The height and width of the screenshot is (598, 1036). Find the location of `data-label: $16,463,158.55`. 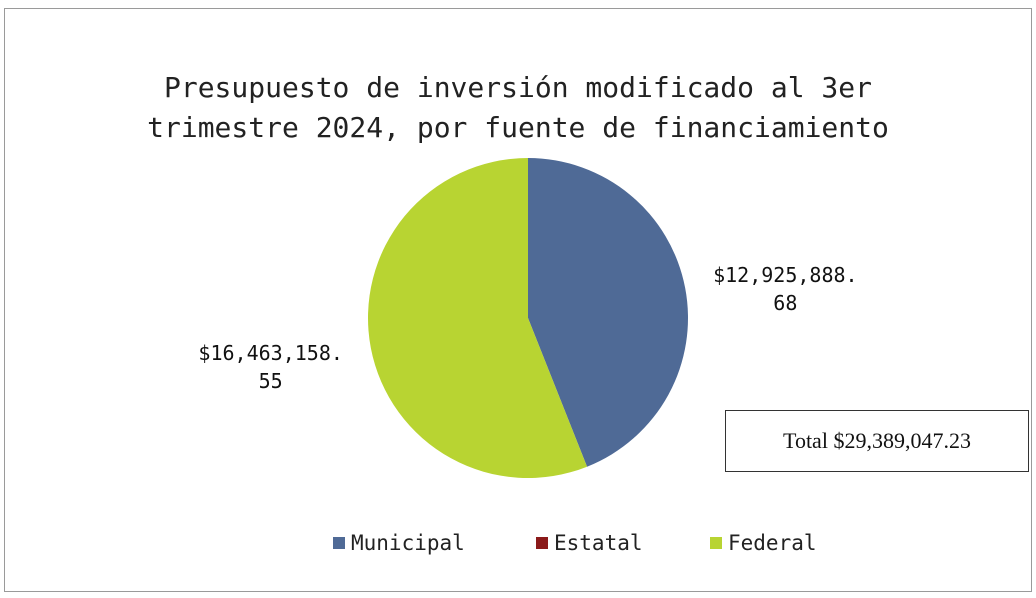

data-label: $16,463,158.55 is located at coordinates (270, 367).